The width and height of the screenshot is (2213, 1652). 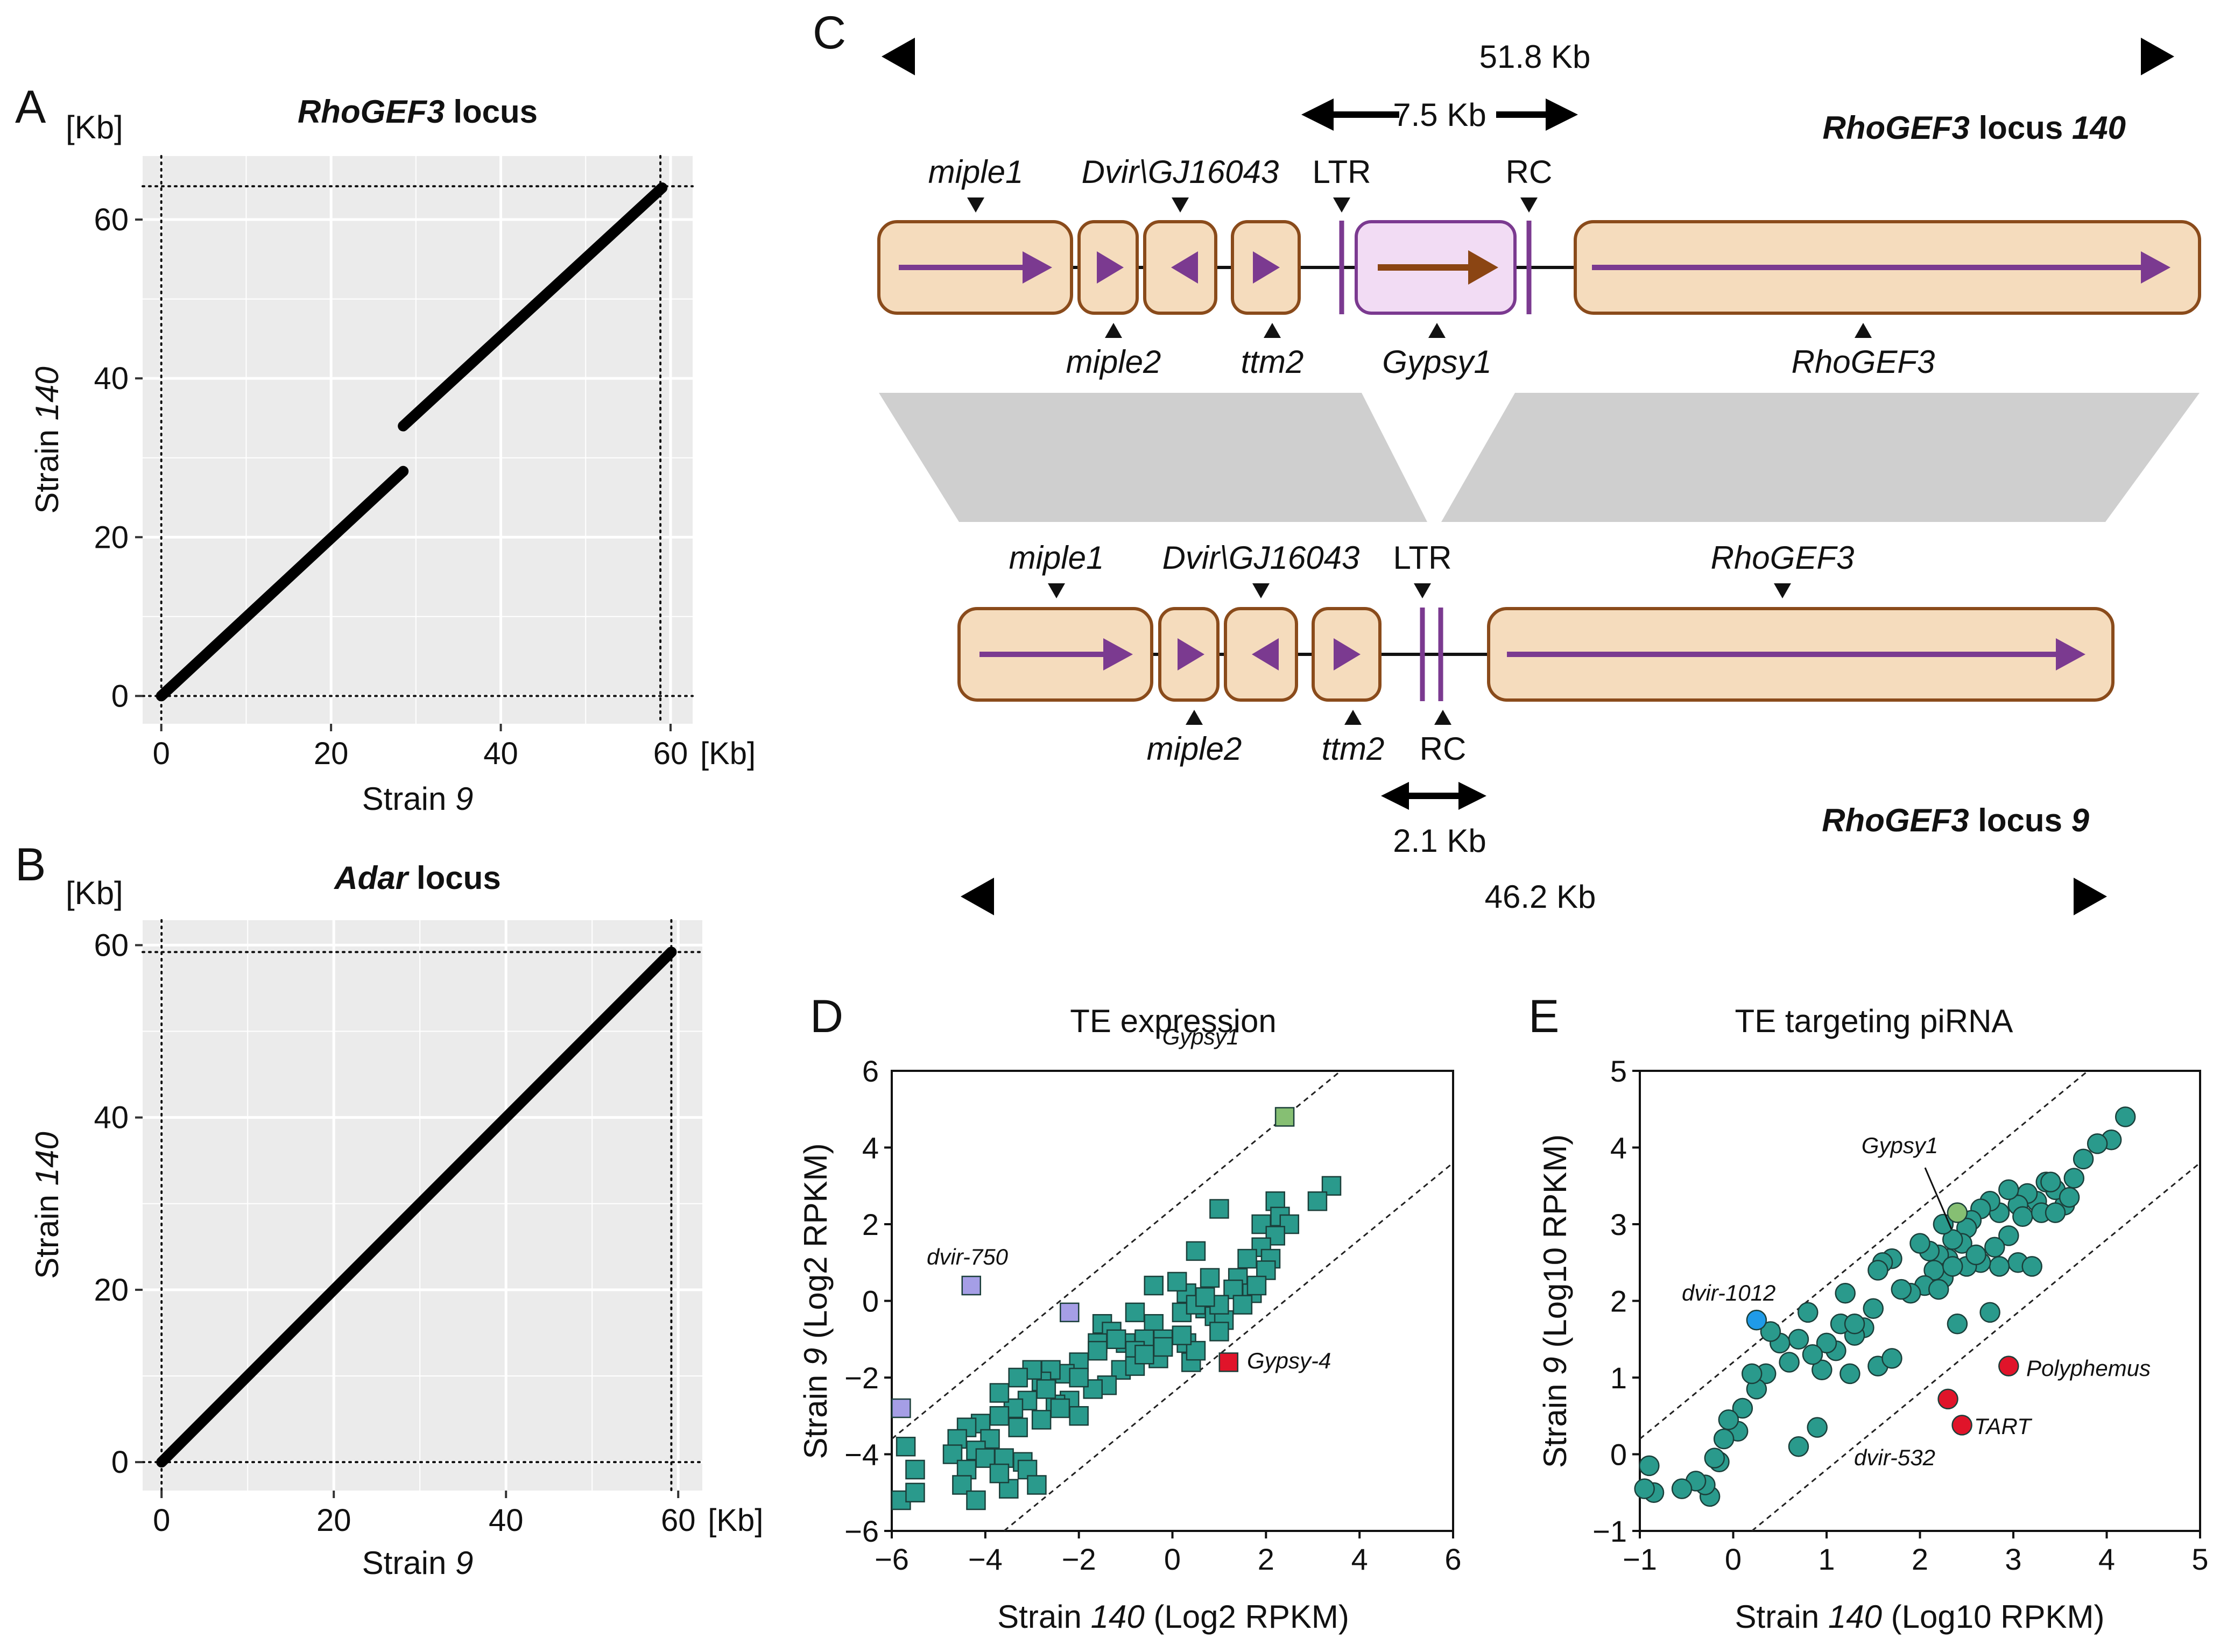 I want to click on y-tick-label: 6, so click(x=870, y=1071).